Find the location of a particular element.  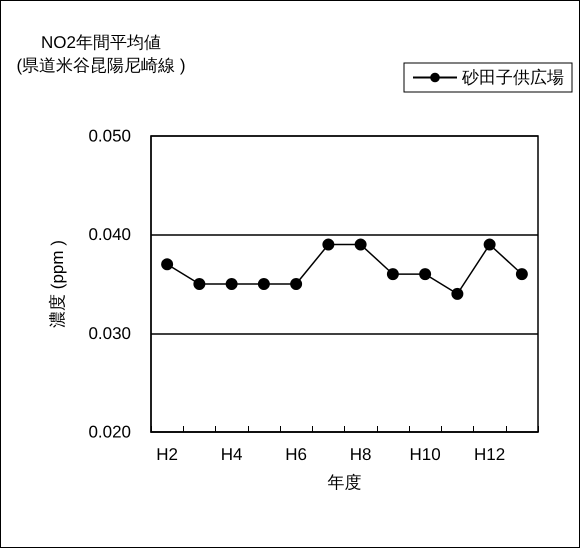

y-tick-label: 0.050 is located at coordinates (109, 136).